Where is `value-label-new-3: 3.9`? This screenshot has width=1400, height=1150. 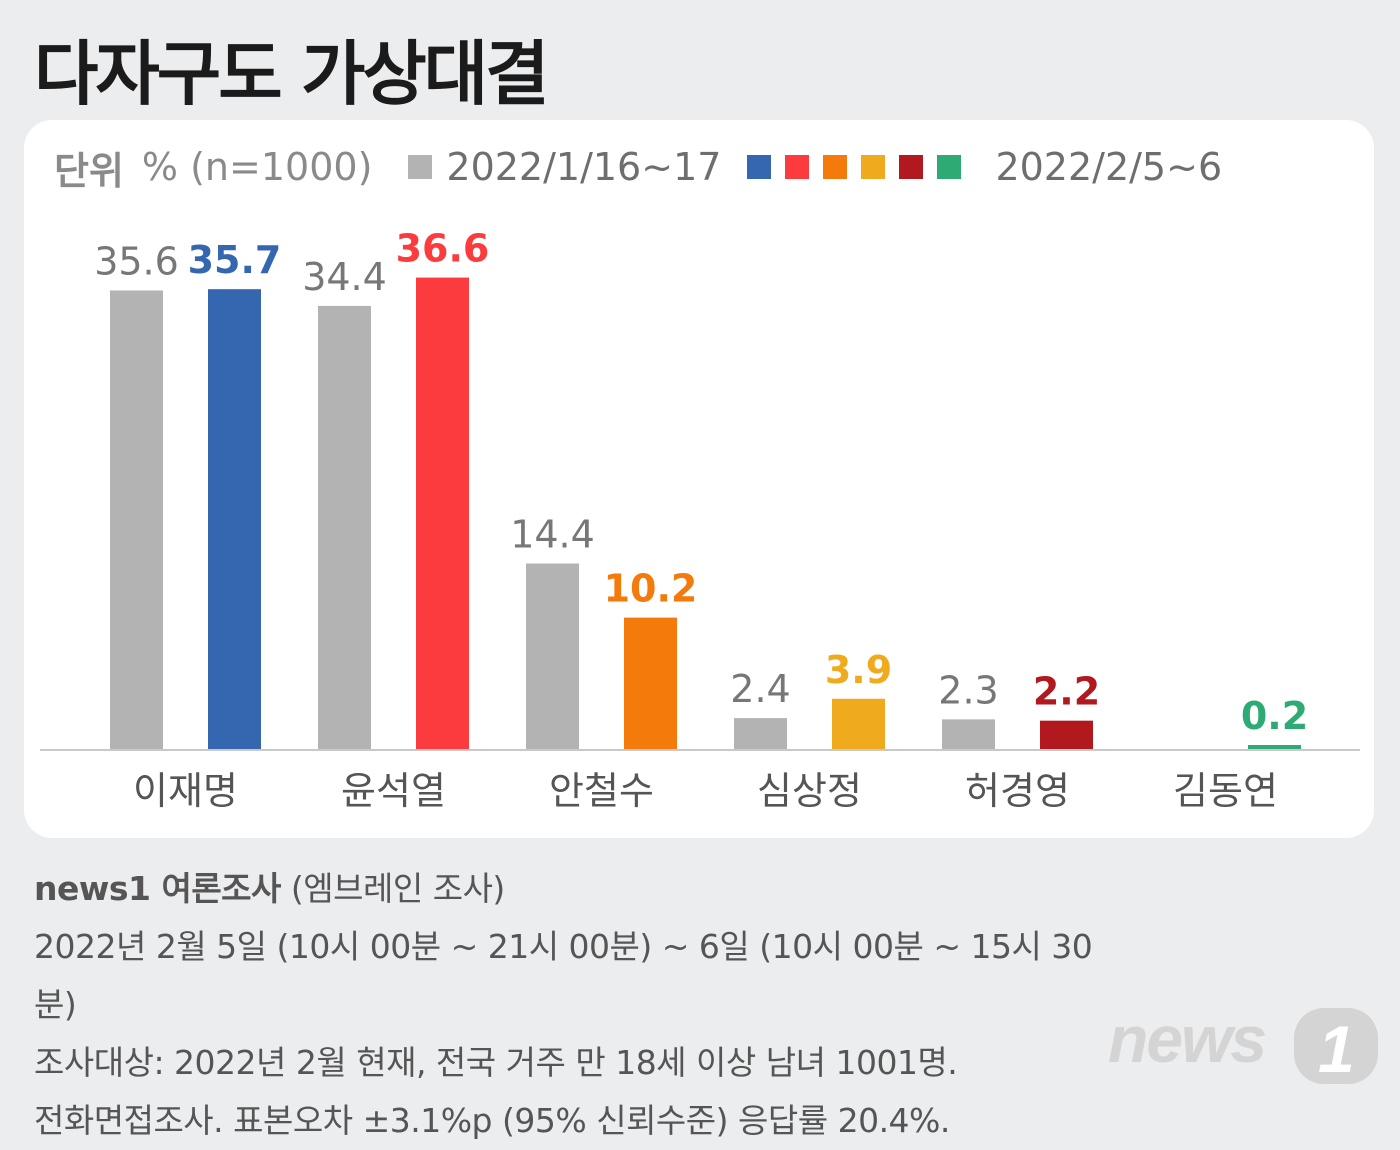 value-label-new-3: 3.9 is located at coordinates (858, 670).